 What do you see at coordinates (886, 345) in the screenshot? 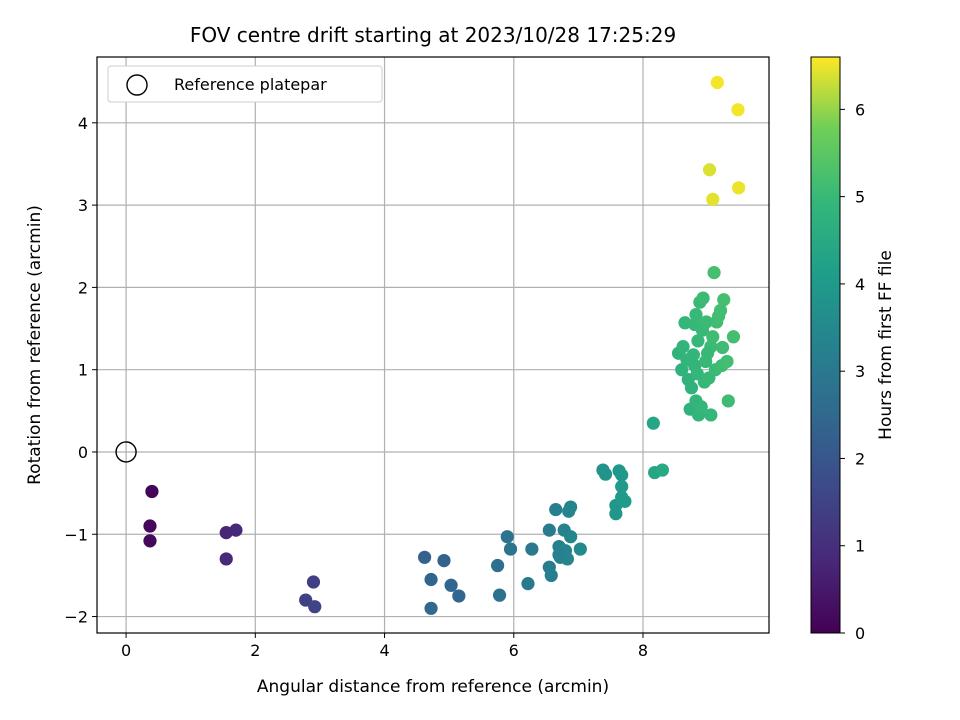
I see `colorbar-label: Hours from first FF file` at bounding box center [886, 345].